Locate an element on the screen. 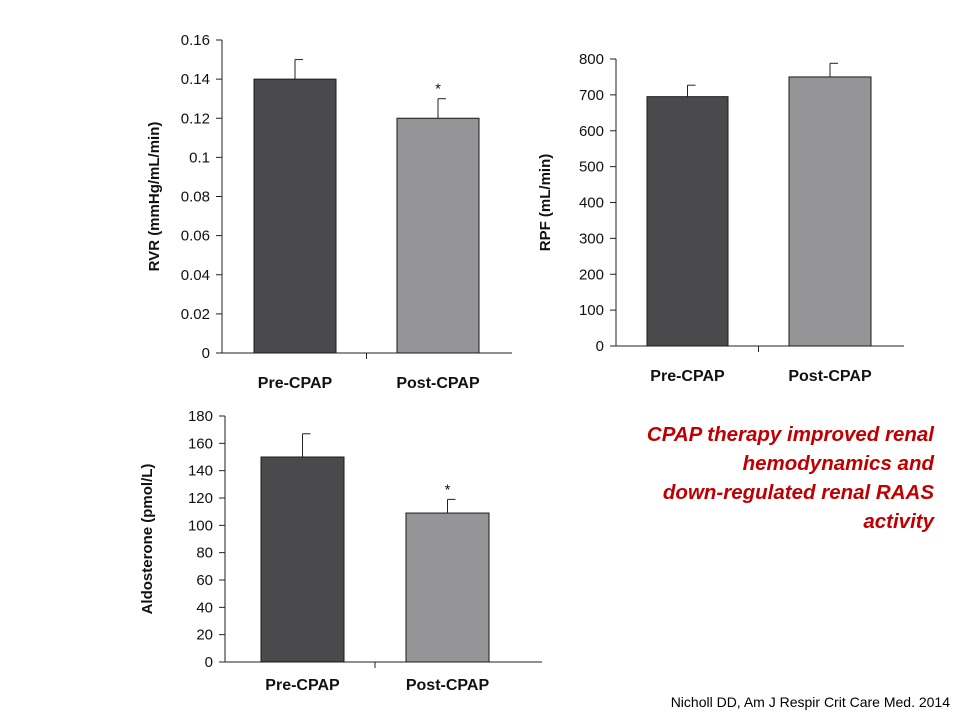  y-axis-title: RVR (mmHg/mL/min) is located at coordinates (154, 197).